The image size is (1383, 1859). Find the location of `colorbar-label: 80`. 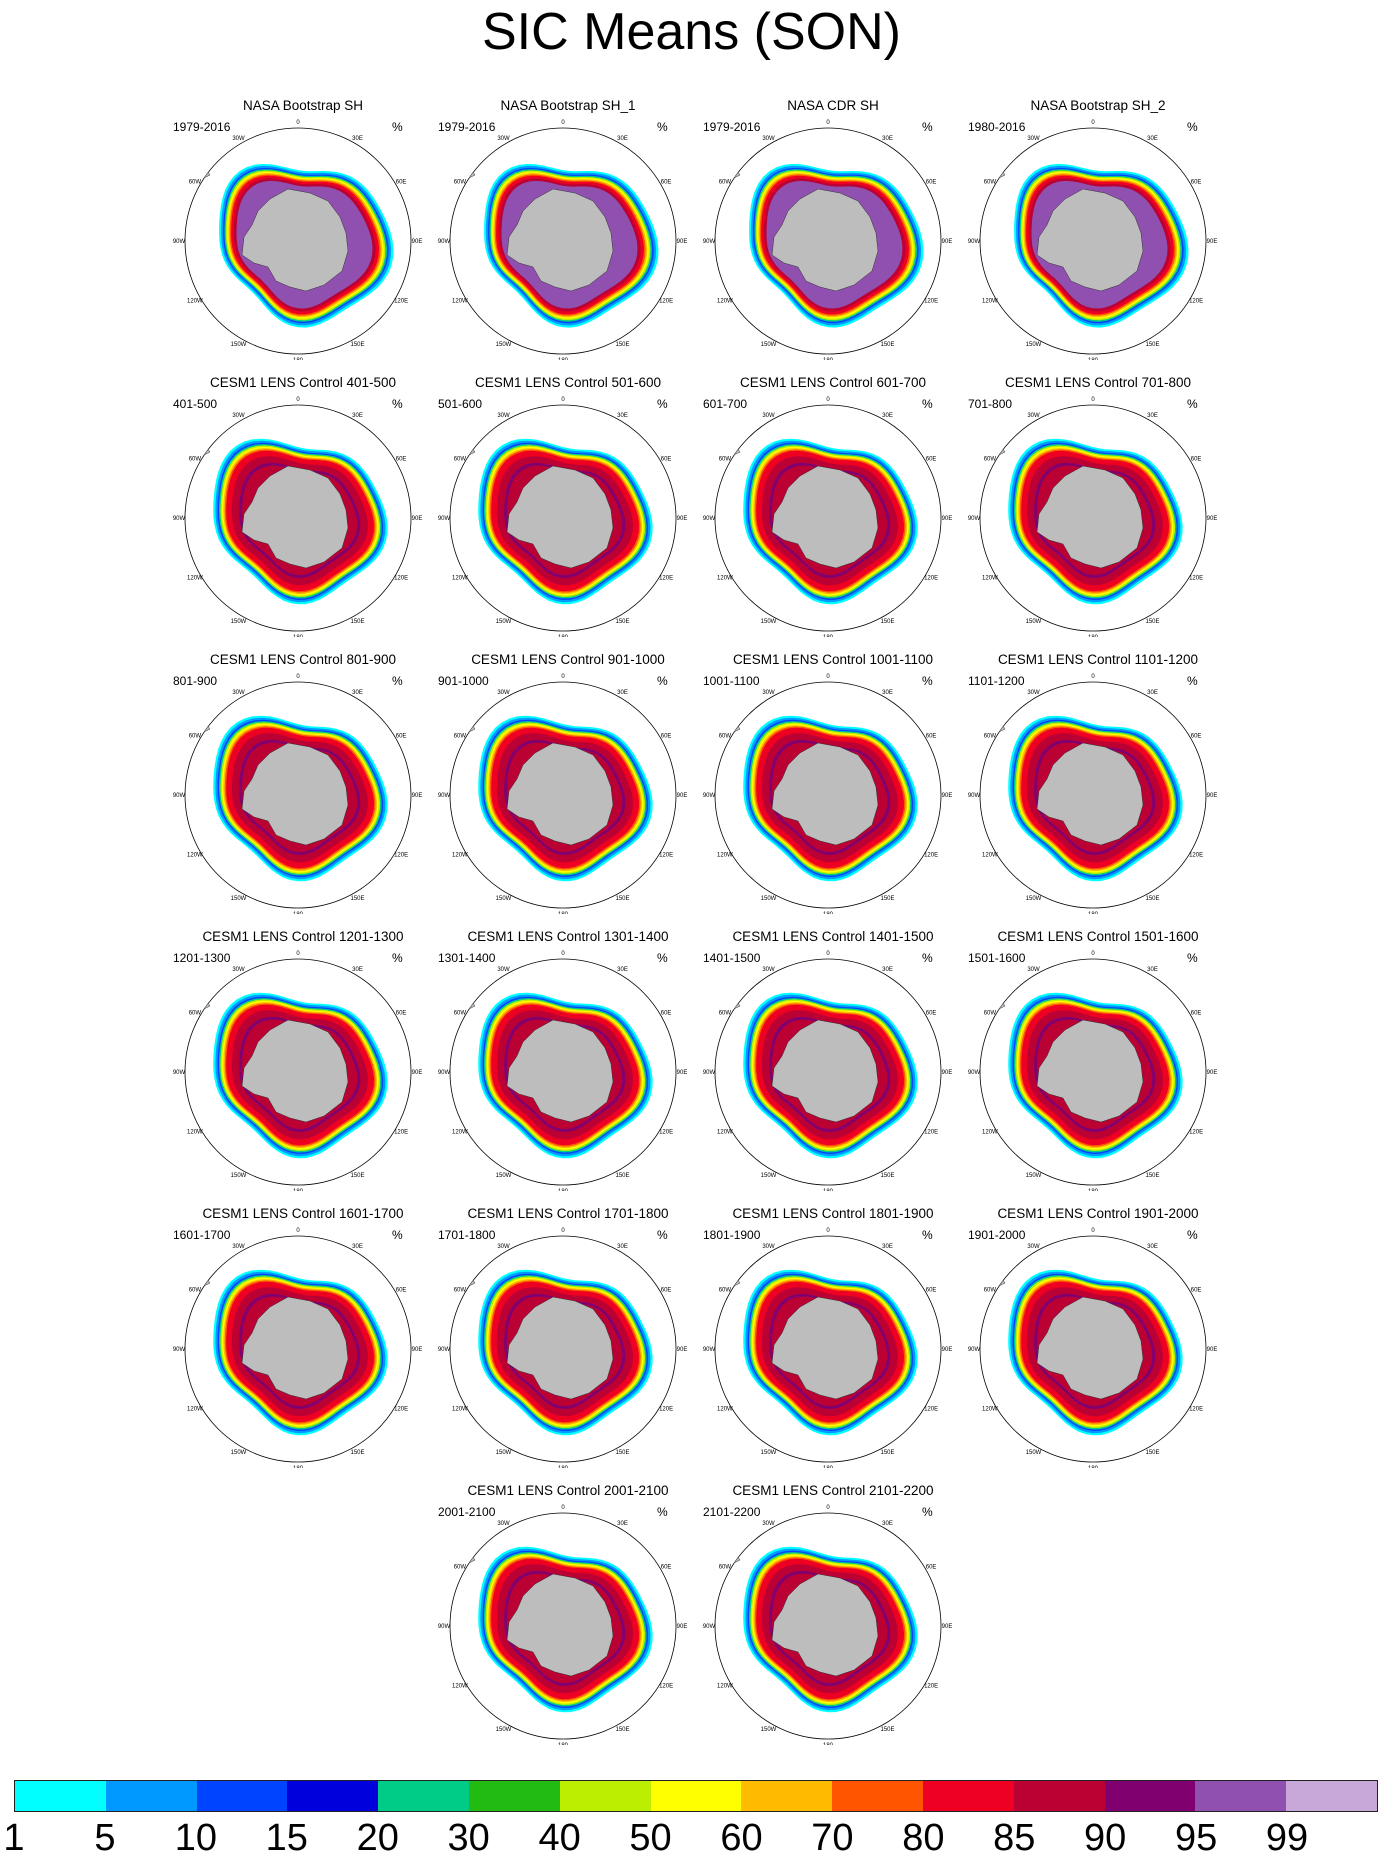

colorbar-label: 80 is located at coordinates (923, 1838).